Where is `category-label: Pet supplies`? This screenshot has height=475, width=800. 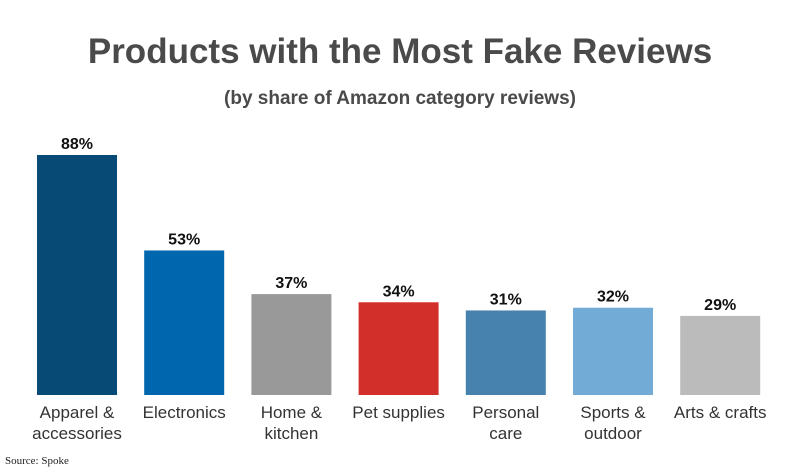 category-label: Pet supplies is located at coordinates (398, 412).